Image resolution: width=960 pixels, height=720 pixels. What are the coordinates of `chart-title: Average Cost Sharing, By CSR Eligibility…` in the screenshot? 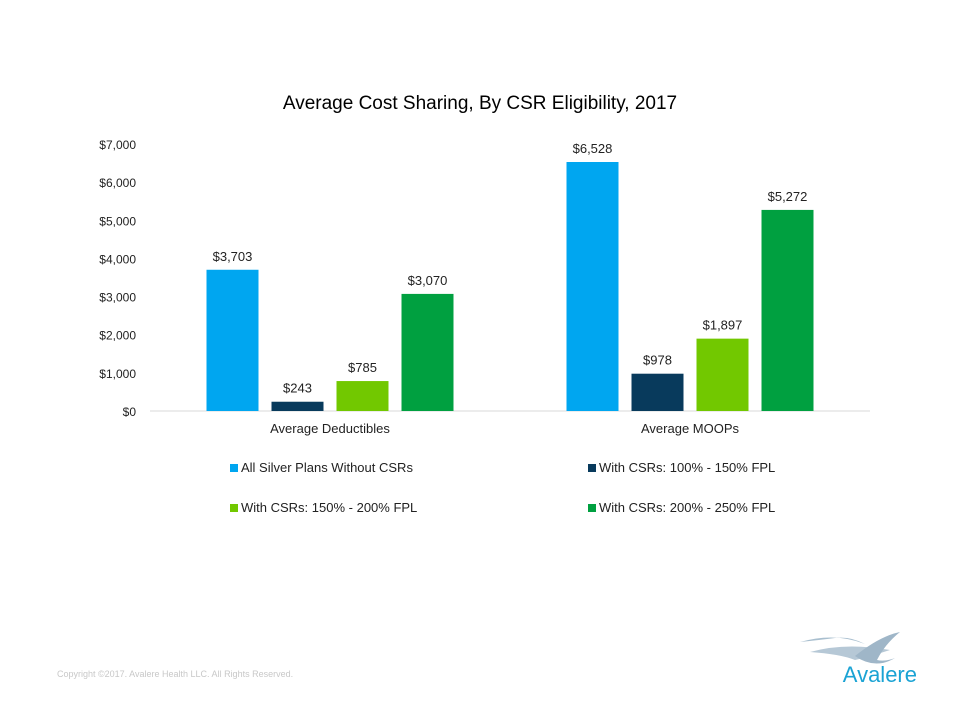 It's located at (480, 103).